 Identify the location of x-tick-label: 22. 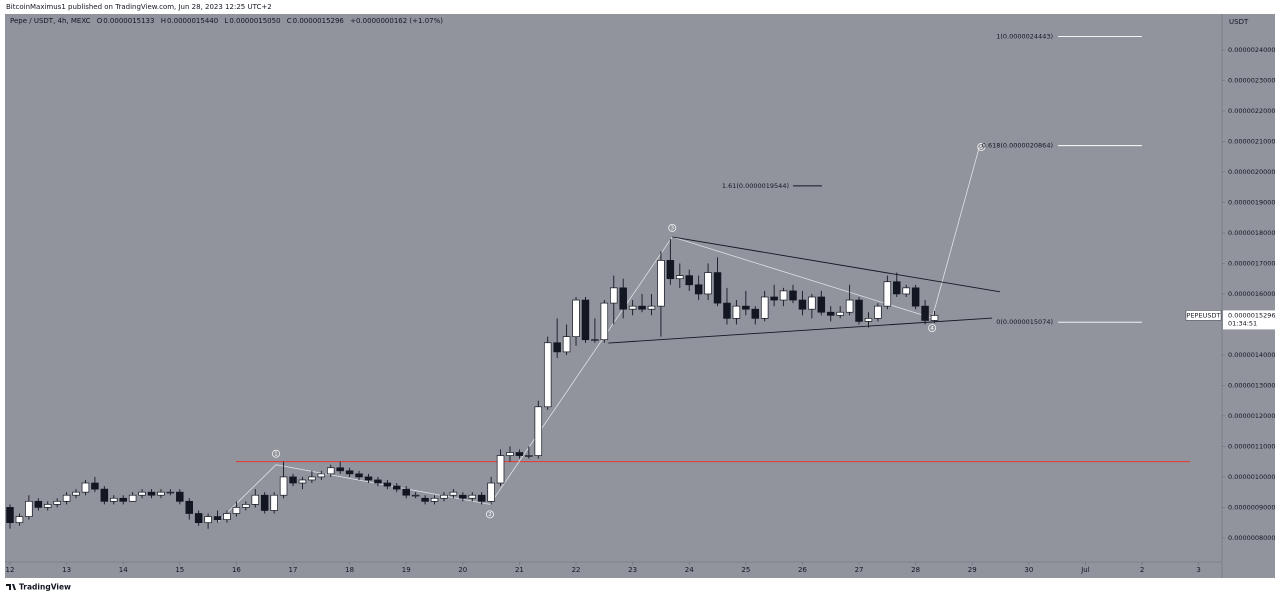
(576, 570).